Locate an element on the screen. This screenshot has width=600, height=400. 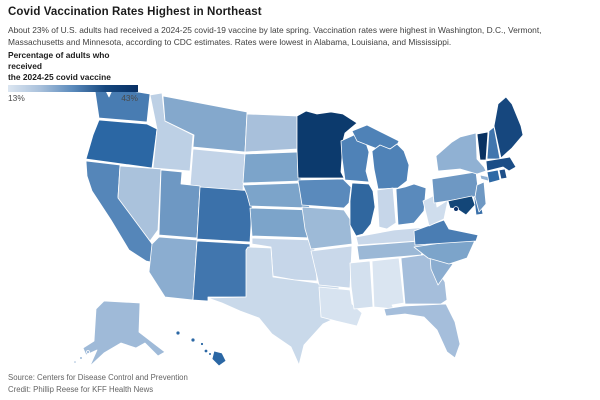
state-MA is located at coordinates (501, 164).